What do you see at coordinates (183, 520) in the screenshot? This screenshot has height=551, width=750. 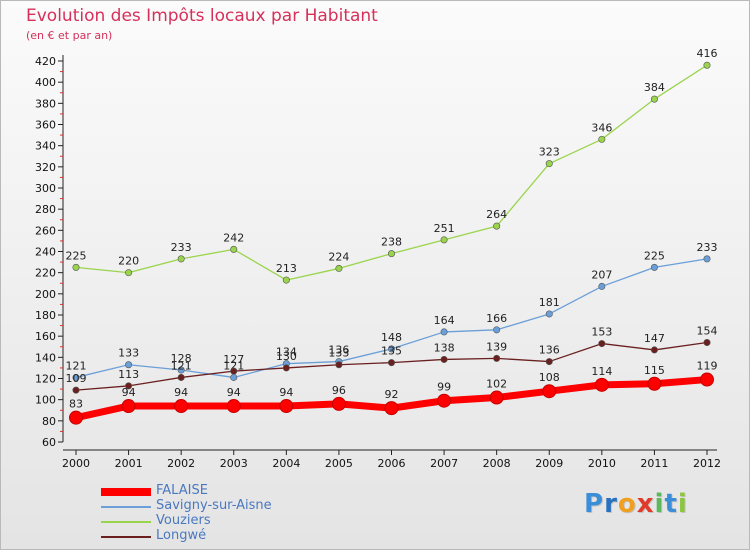 I see `legend-label: Vouziers` at bounding box center [183, 520].